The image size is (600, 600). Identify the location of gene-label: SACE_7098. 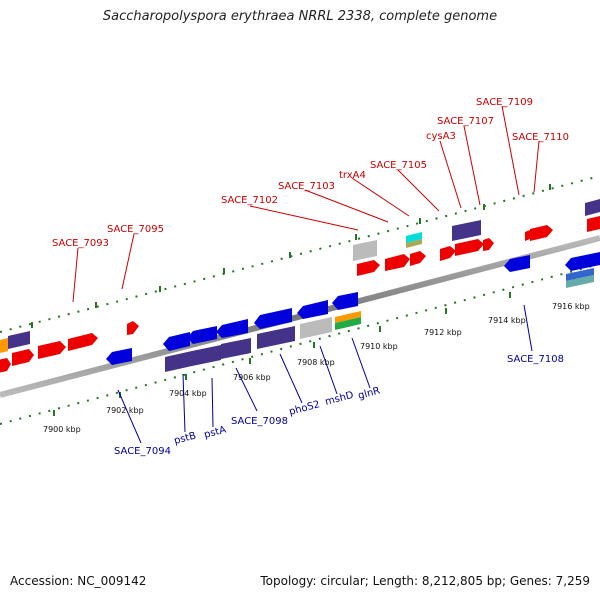
(259, 421).